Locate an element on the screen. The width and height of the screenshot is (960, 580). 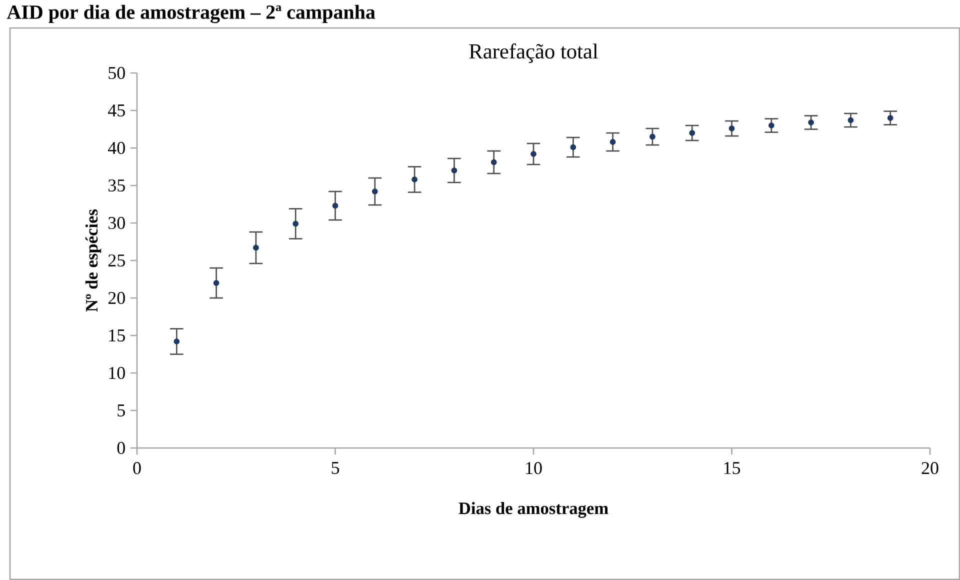
y-tick-label: 35 is located at coordinates (116, 185).